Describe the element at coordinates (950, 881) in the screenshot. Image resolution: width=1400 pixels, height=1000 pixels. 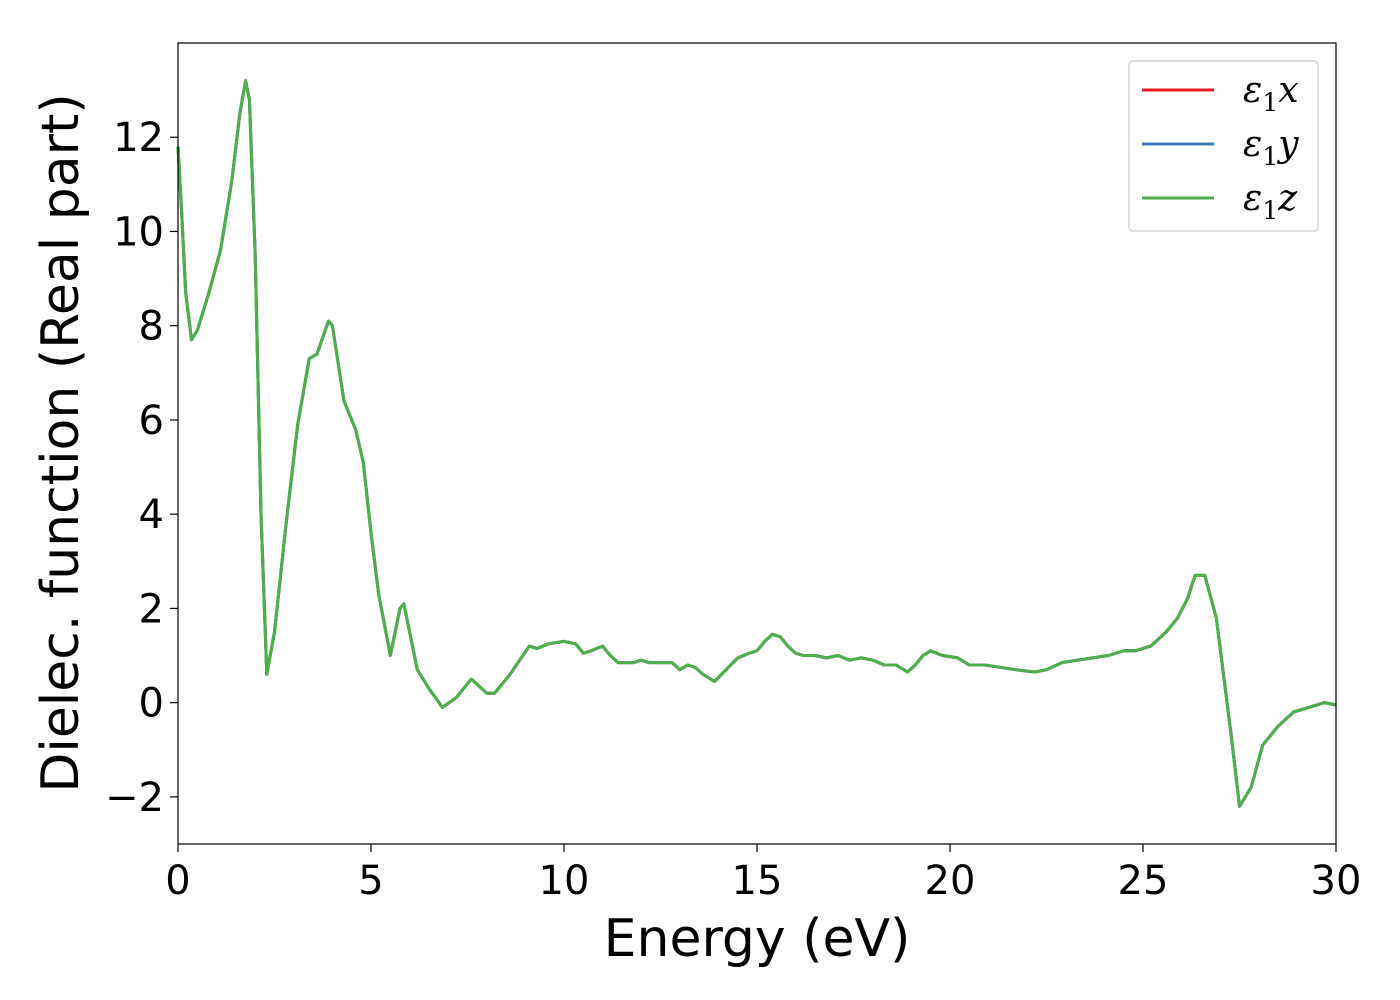
I see `x-tick-label: 20` at that location.